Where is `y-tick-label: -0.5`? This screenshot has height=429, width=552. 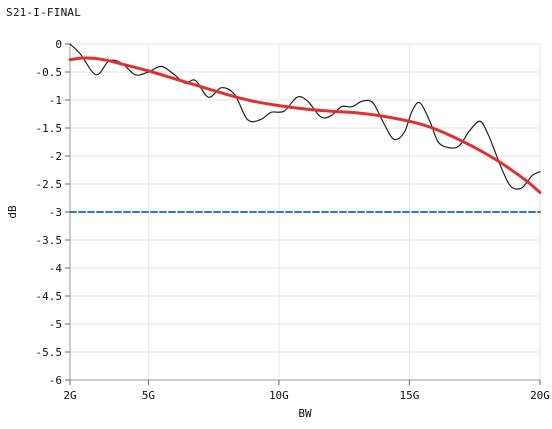 y-tick-label: -0.5 is located at coordinates (49, 72).